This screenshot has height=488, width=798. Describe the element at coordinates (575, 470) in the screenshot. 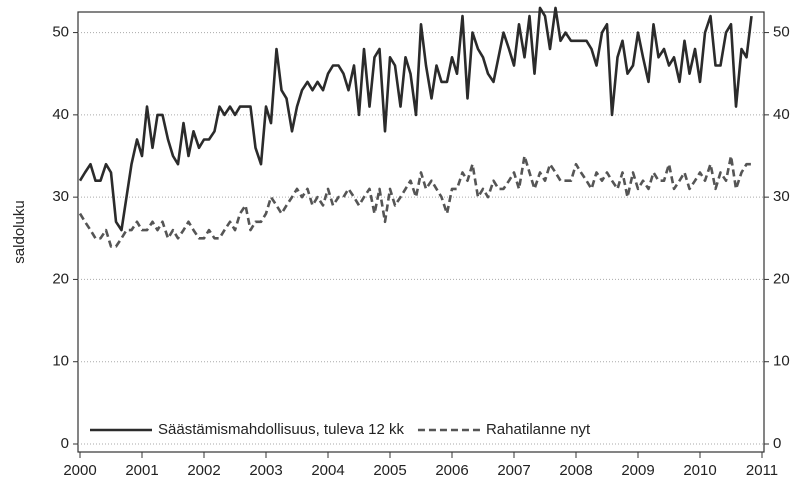

I see `x-tick-label: 2008` at that location.